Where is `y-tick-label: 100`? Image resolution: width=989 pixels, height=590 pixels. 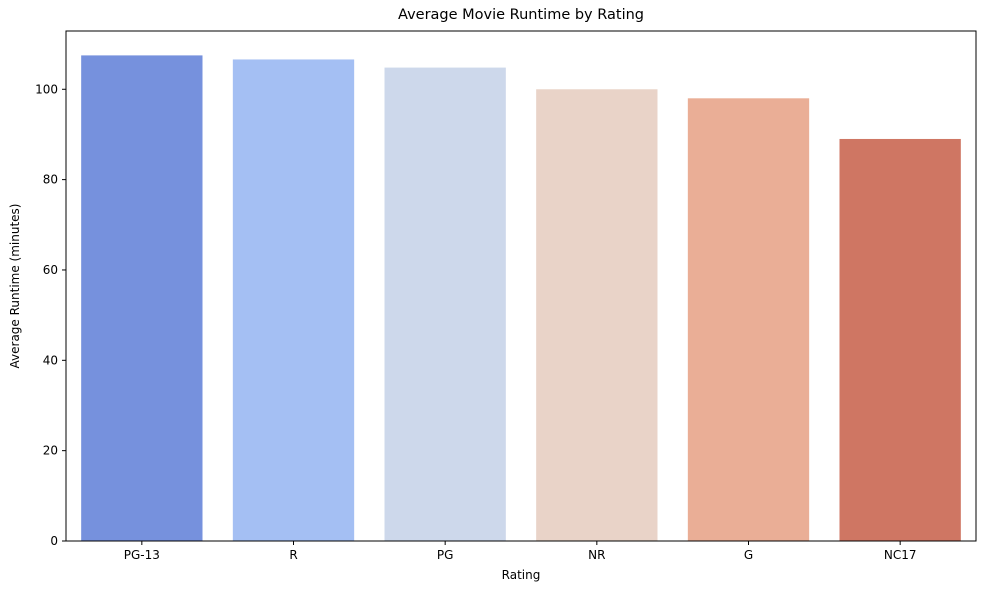
y-tick-label: 100 is located at coordinates (46, 89).